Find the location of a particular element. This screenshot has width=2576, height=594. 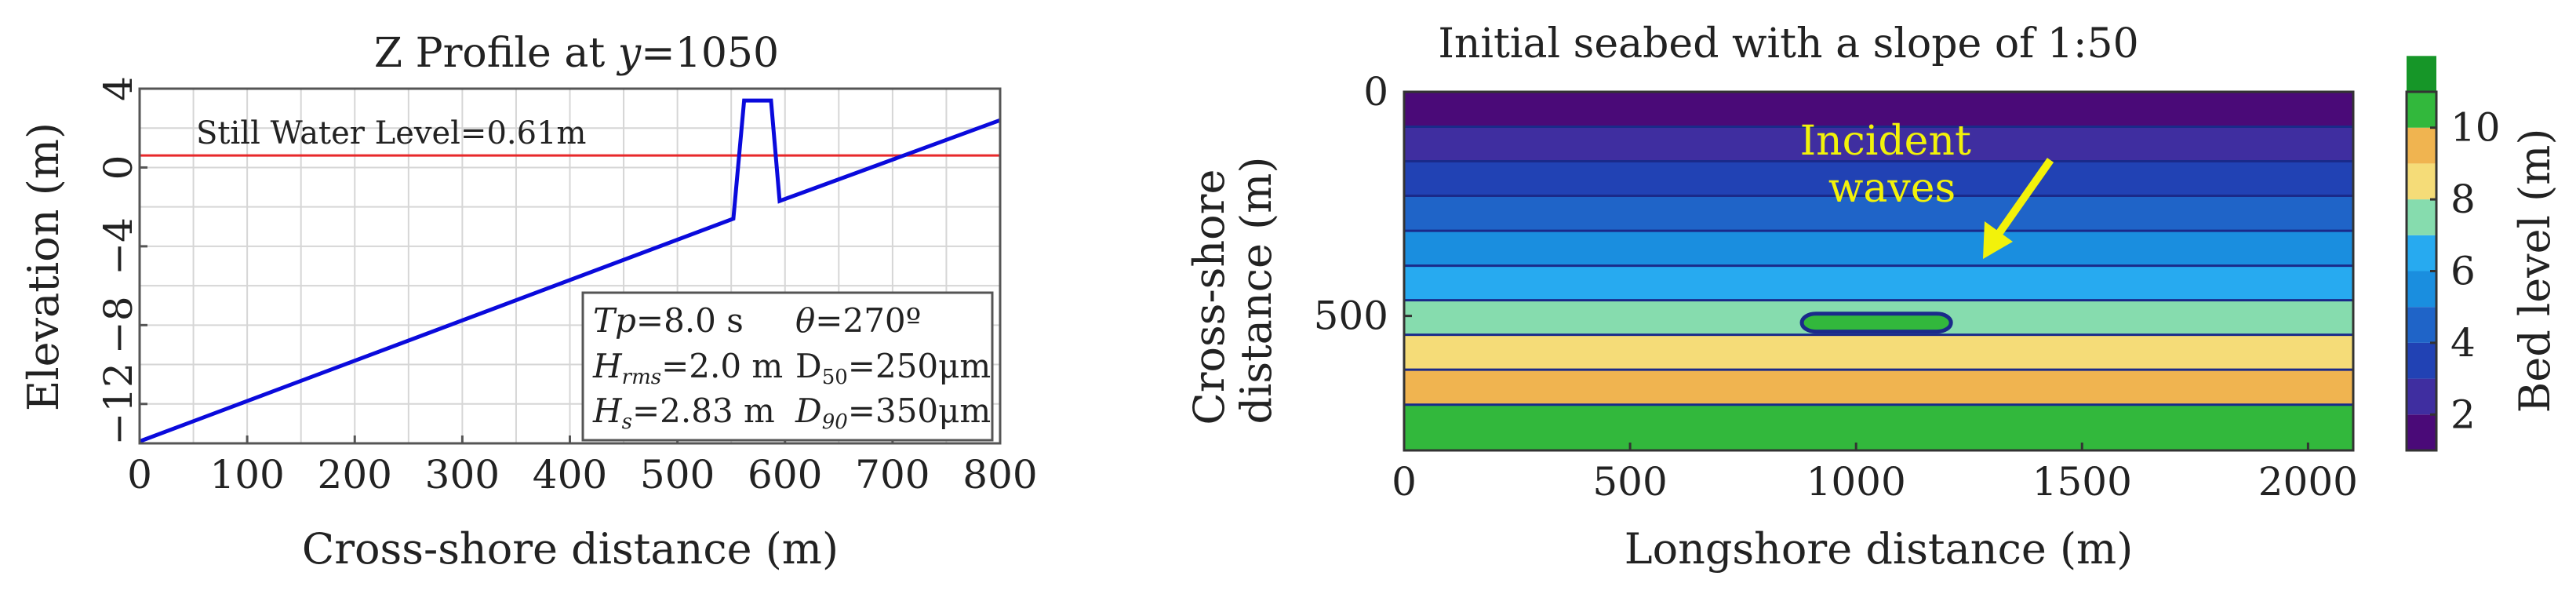

chart1-y-tick-label: −12 is located at coordinates (118, 405).